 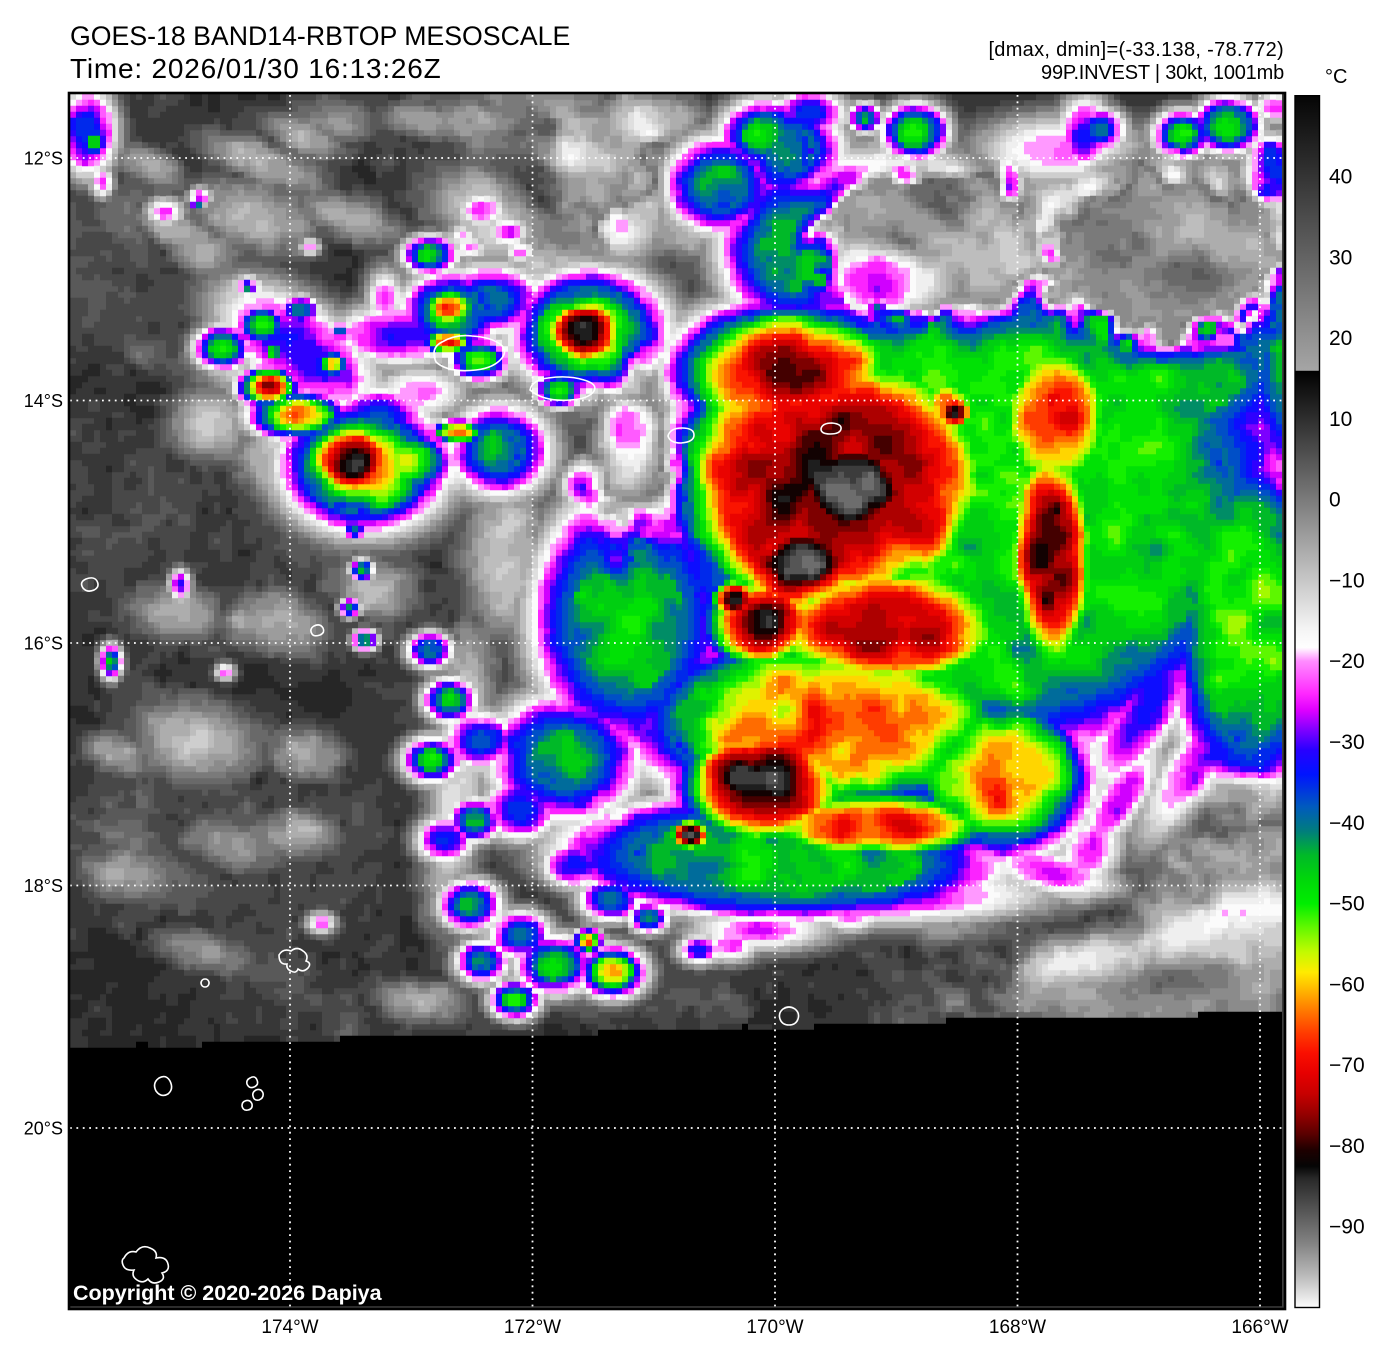 What do you see at coordinates (1347, 742) in the screenshot?
I see `svg-text: −30` at bounding box center [1347, 742].